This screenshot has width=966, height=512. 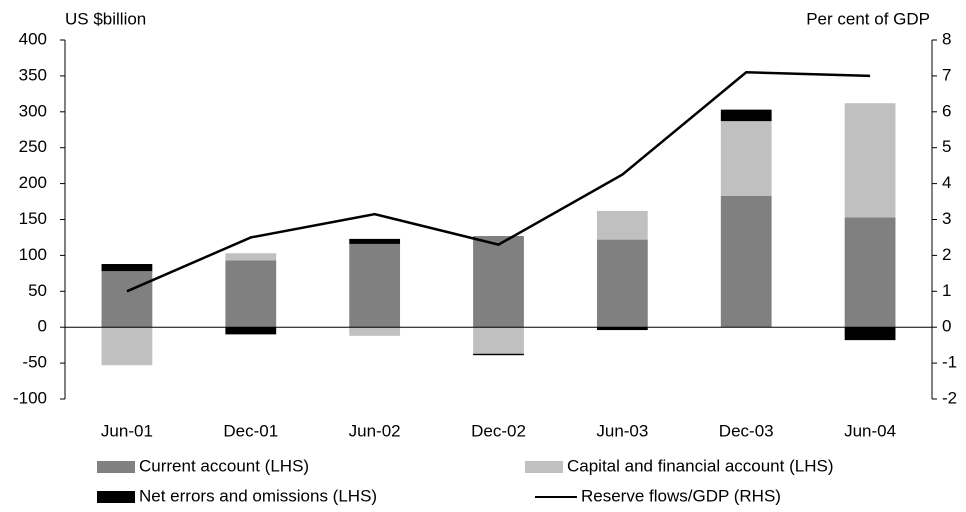 I want to click on y-tick-label: -100, so click(x=30, y=397).